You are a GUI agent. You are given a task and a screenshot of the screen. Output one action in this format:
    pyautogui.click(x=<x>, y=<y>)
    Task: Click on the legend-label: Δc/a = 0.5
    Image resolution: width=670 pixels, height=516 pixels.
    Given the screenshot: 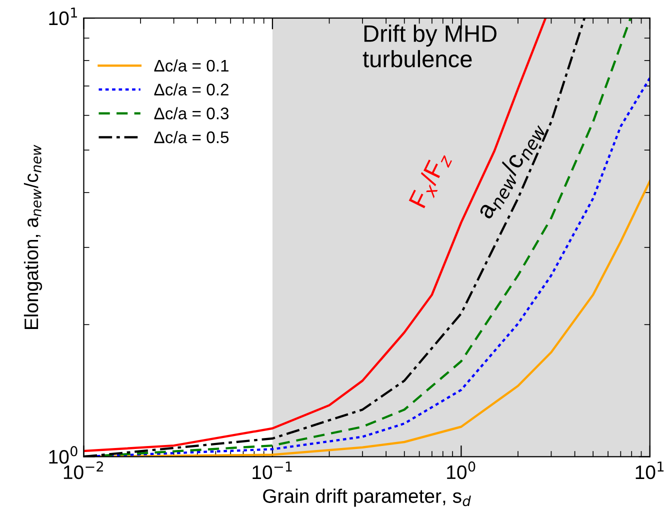 What is the action you would take?
    pyautogui.click(x=191, y=137)
    